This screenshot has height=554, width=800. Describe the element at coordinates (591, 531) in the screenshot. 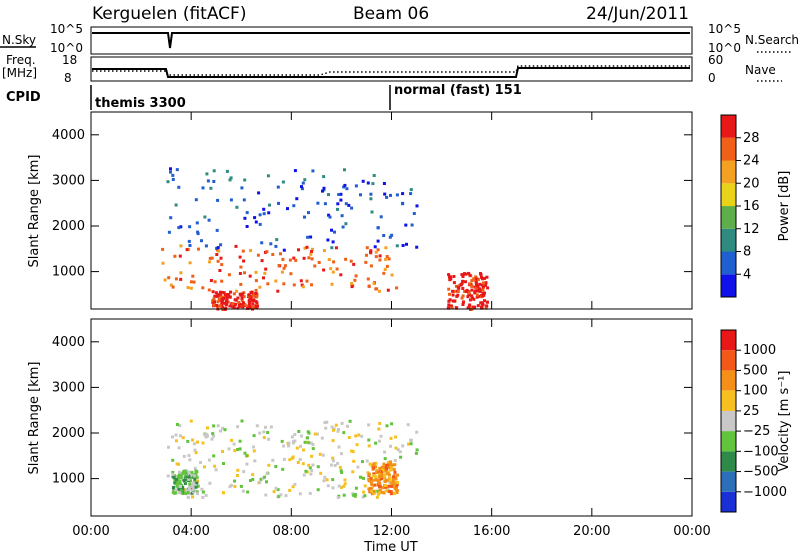

I see `x-tick-label: 20:00` at that location.